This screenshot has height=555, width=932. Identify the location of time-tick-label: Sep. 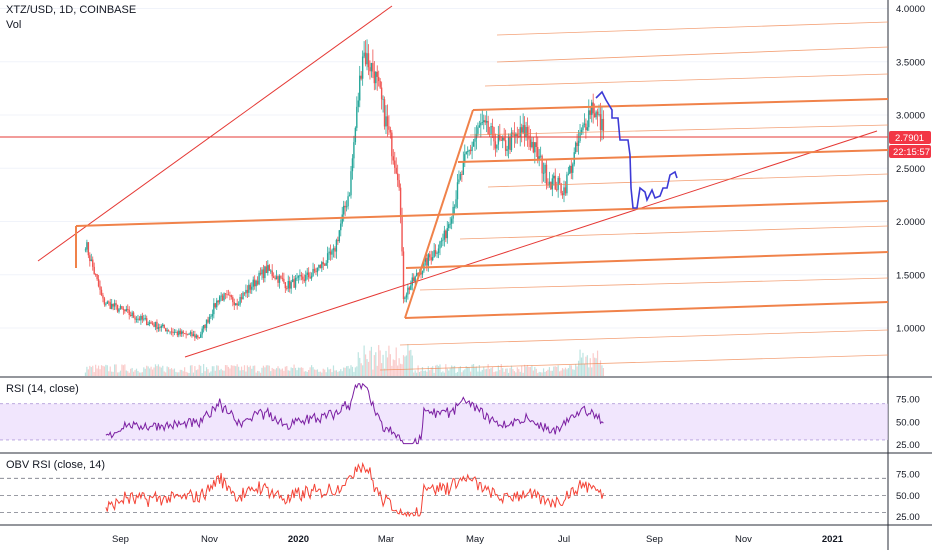
(120, 539).